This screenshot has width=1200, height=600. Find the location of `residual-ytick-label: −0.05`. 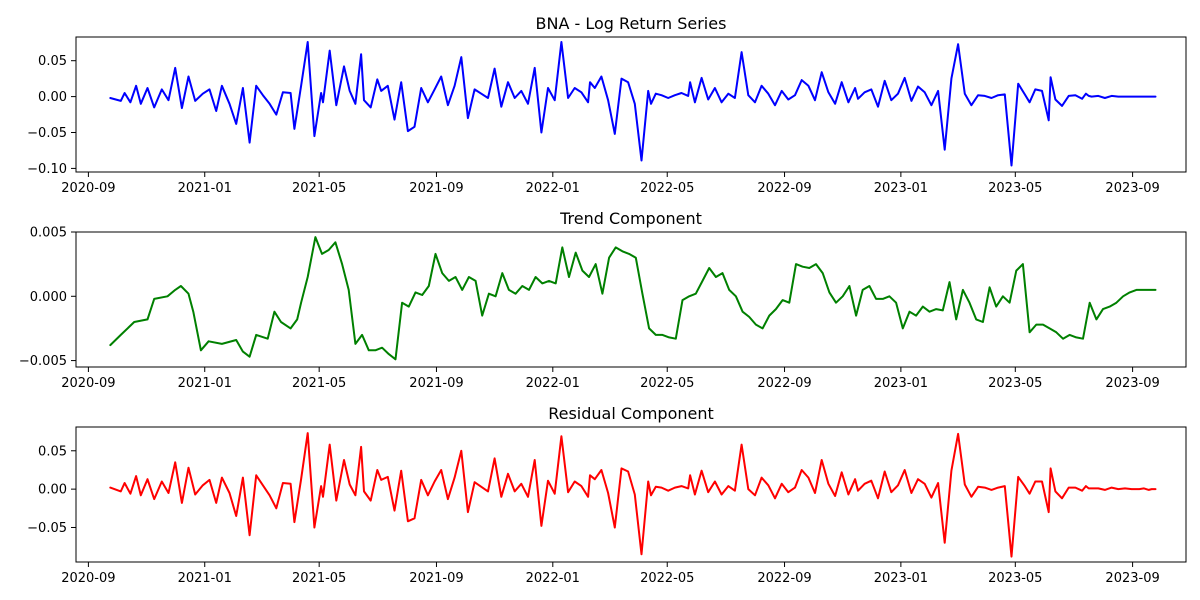

residual-ytick-label: −0.05 is located at coordinates (47, 528).